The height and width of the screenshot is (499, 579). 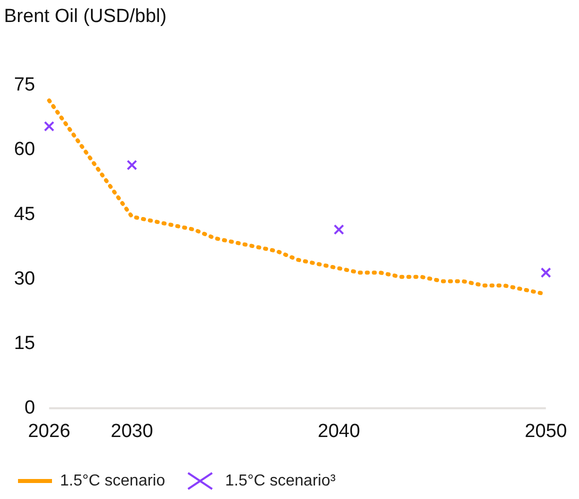 I want to click on x-tick-label: 2030, so click(x=132, y=431).